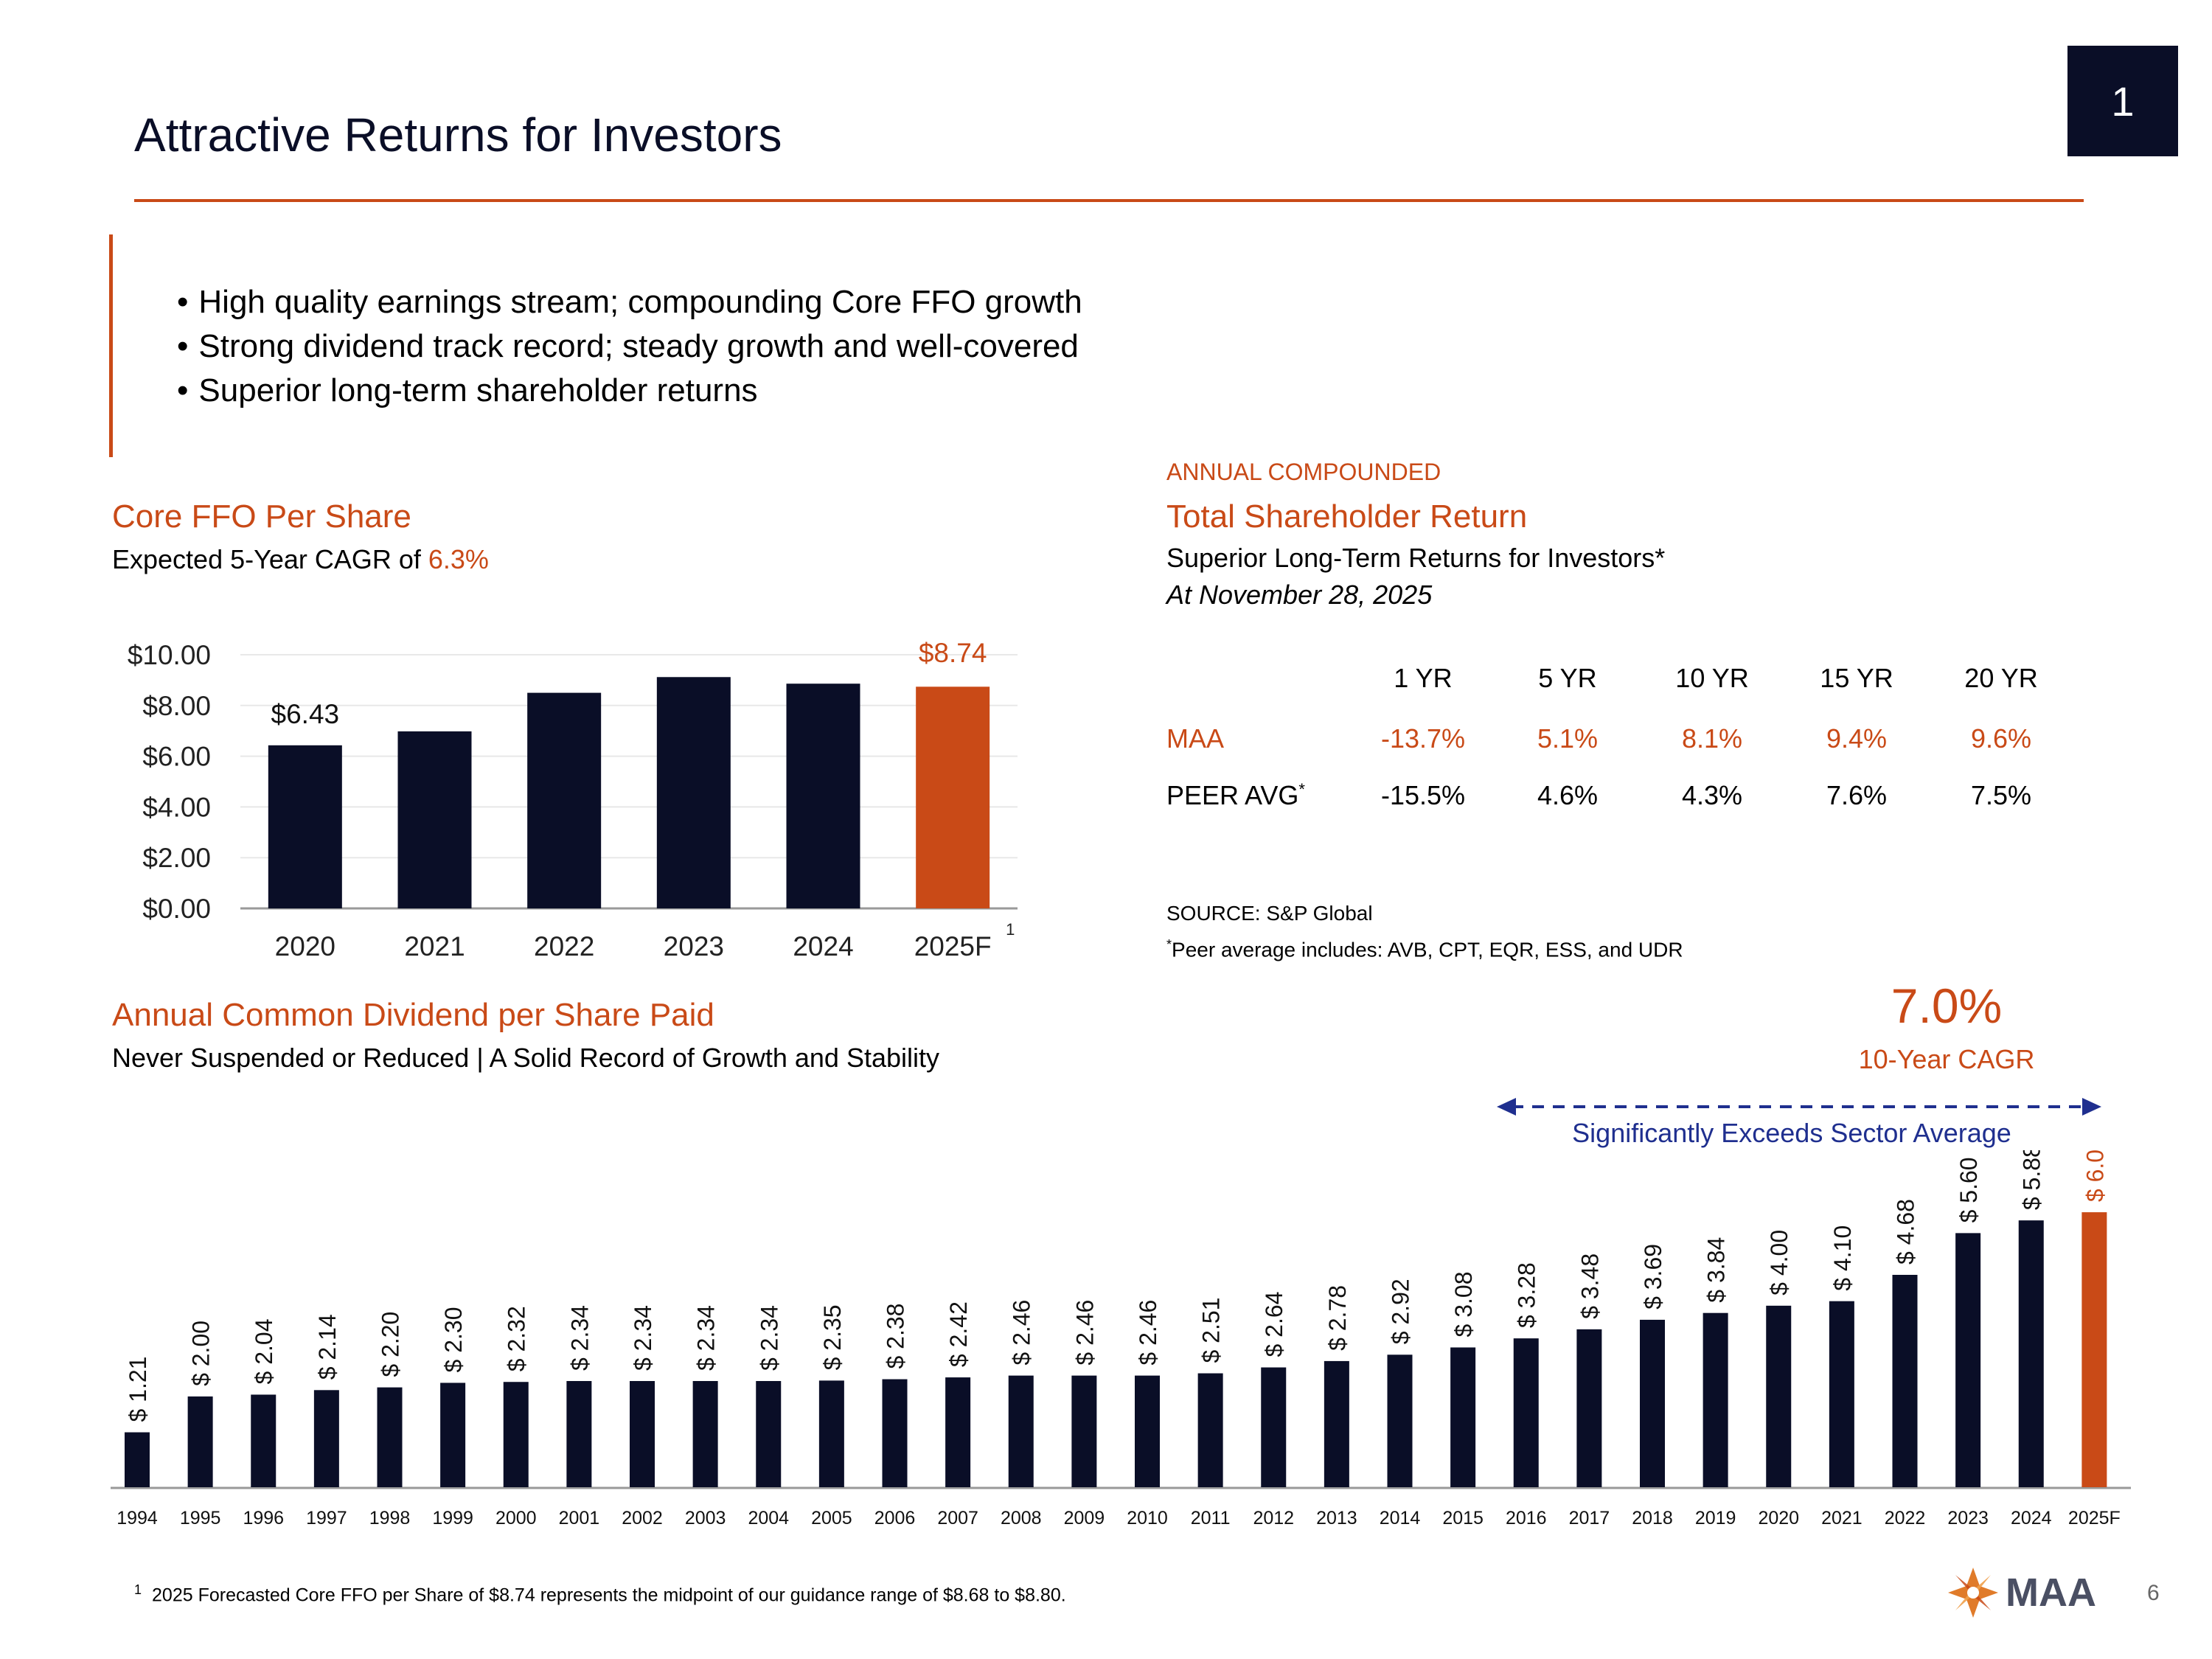 The image size is (2212, 1659). What do you see at coordinates (1653, 1277) in the screenshot?
I see `dividend-value-label: $ 3.69` at bounding box center [1653, 1277].